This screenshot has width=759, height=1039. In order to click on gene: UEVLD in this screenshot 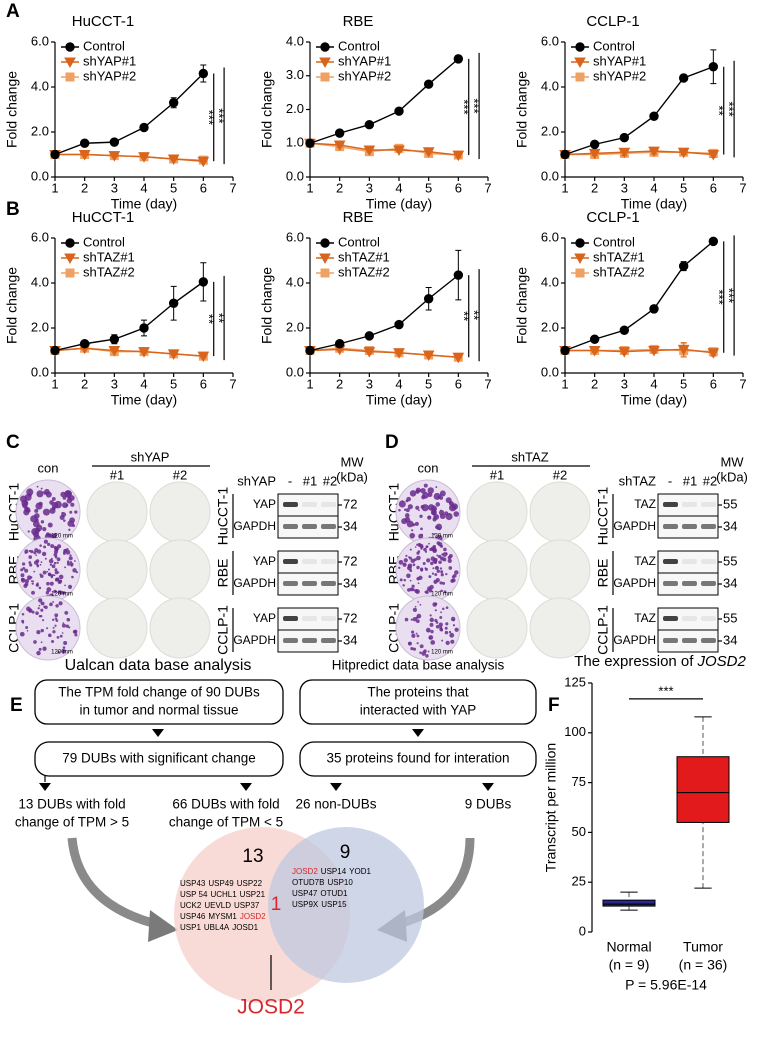, I will do `click(217, 905)`.